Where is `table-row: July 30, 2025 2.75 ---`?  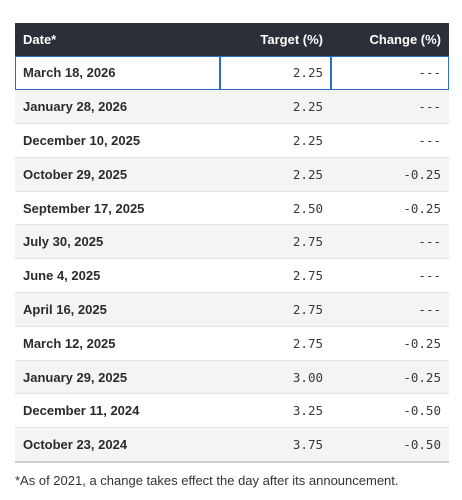 table-row: July 30, 2025 2.75 --- is located at coordinates (232, 241).